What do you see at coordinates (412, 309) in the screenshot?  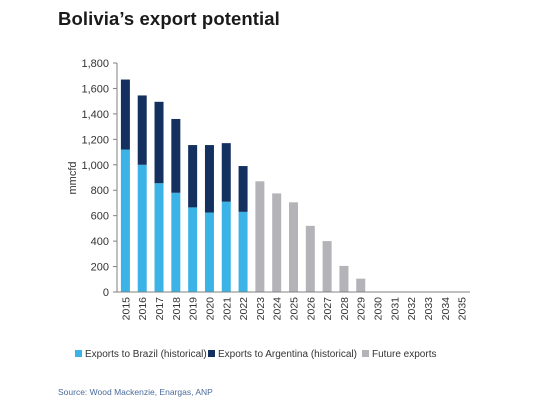 I see `x-tick-label: 2032` at bounding box center [412, 309].